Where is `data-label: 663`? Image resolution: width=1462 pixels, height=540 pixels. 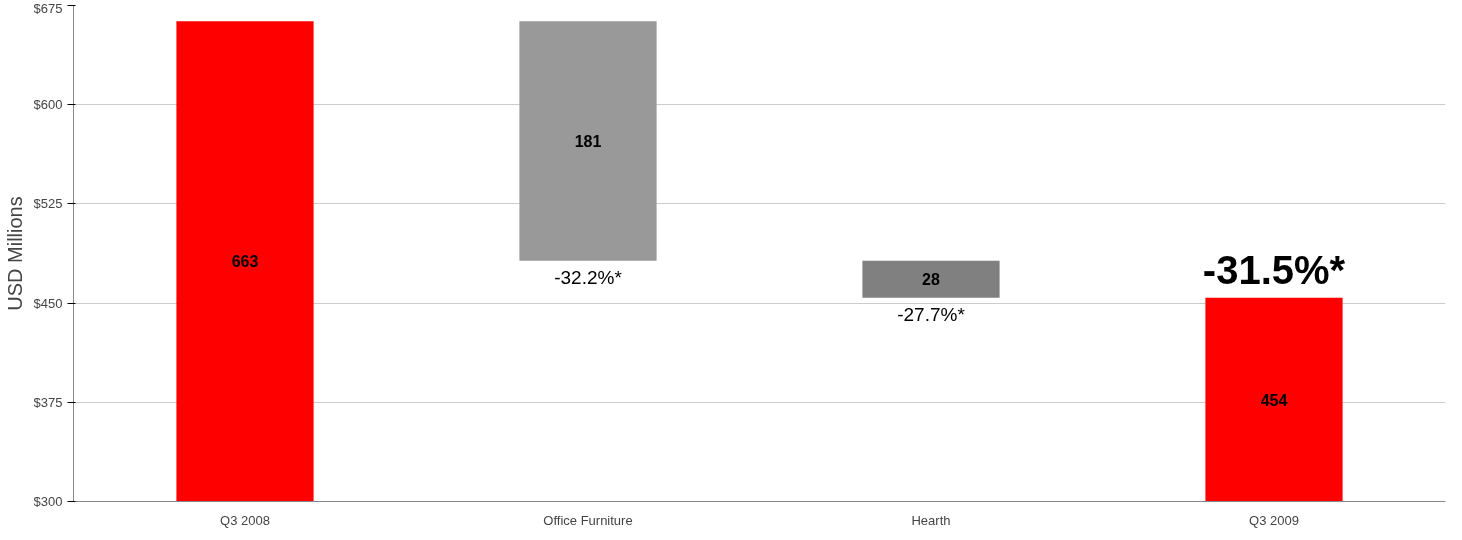
data-label: 663 is located at coordinates (245, 262).